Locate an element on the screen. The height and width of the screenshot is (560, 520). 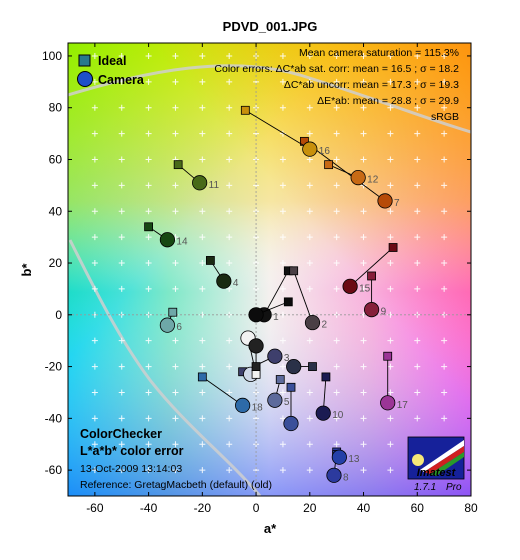
patch-number: 17 is located at coordinates (403, 405).